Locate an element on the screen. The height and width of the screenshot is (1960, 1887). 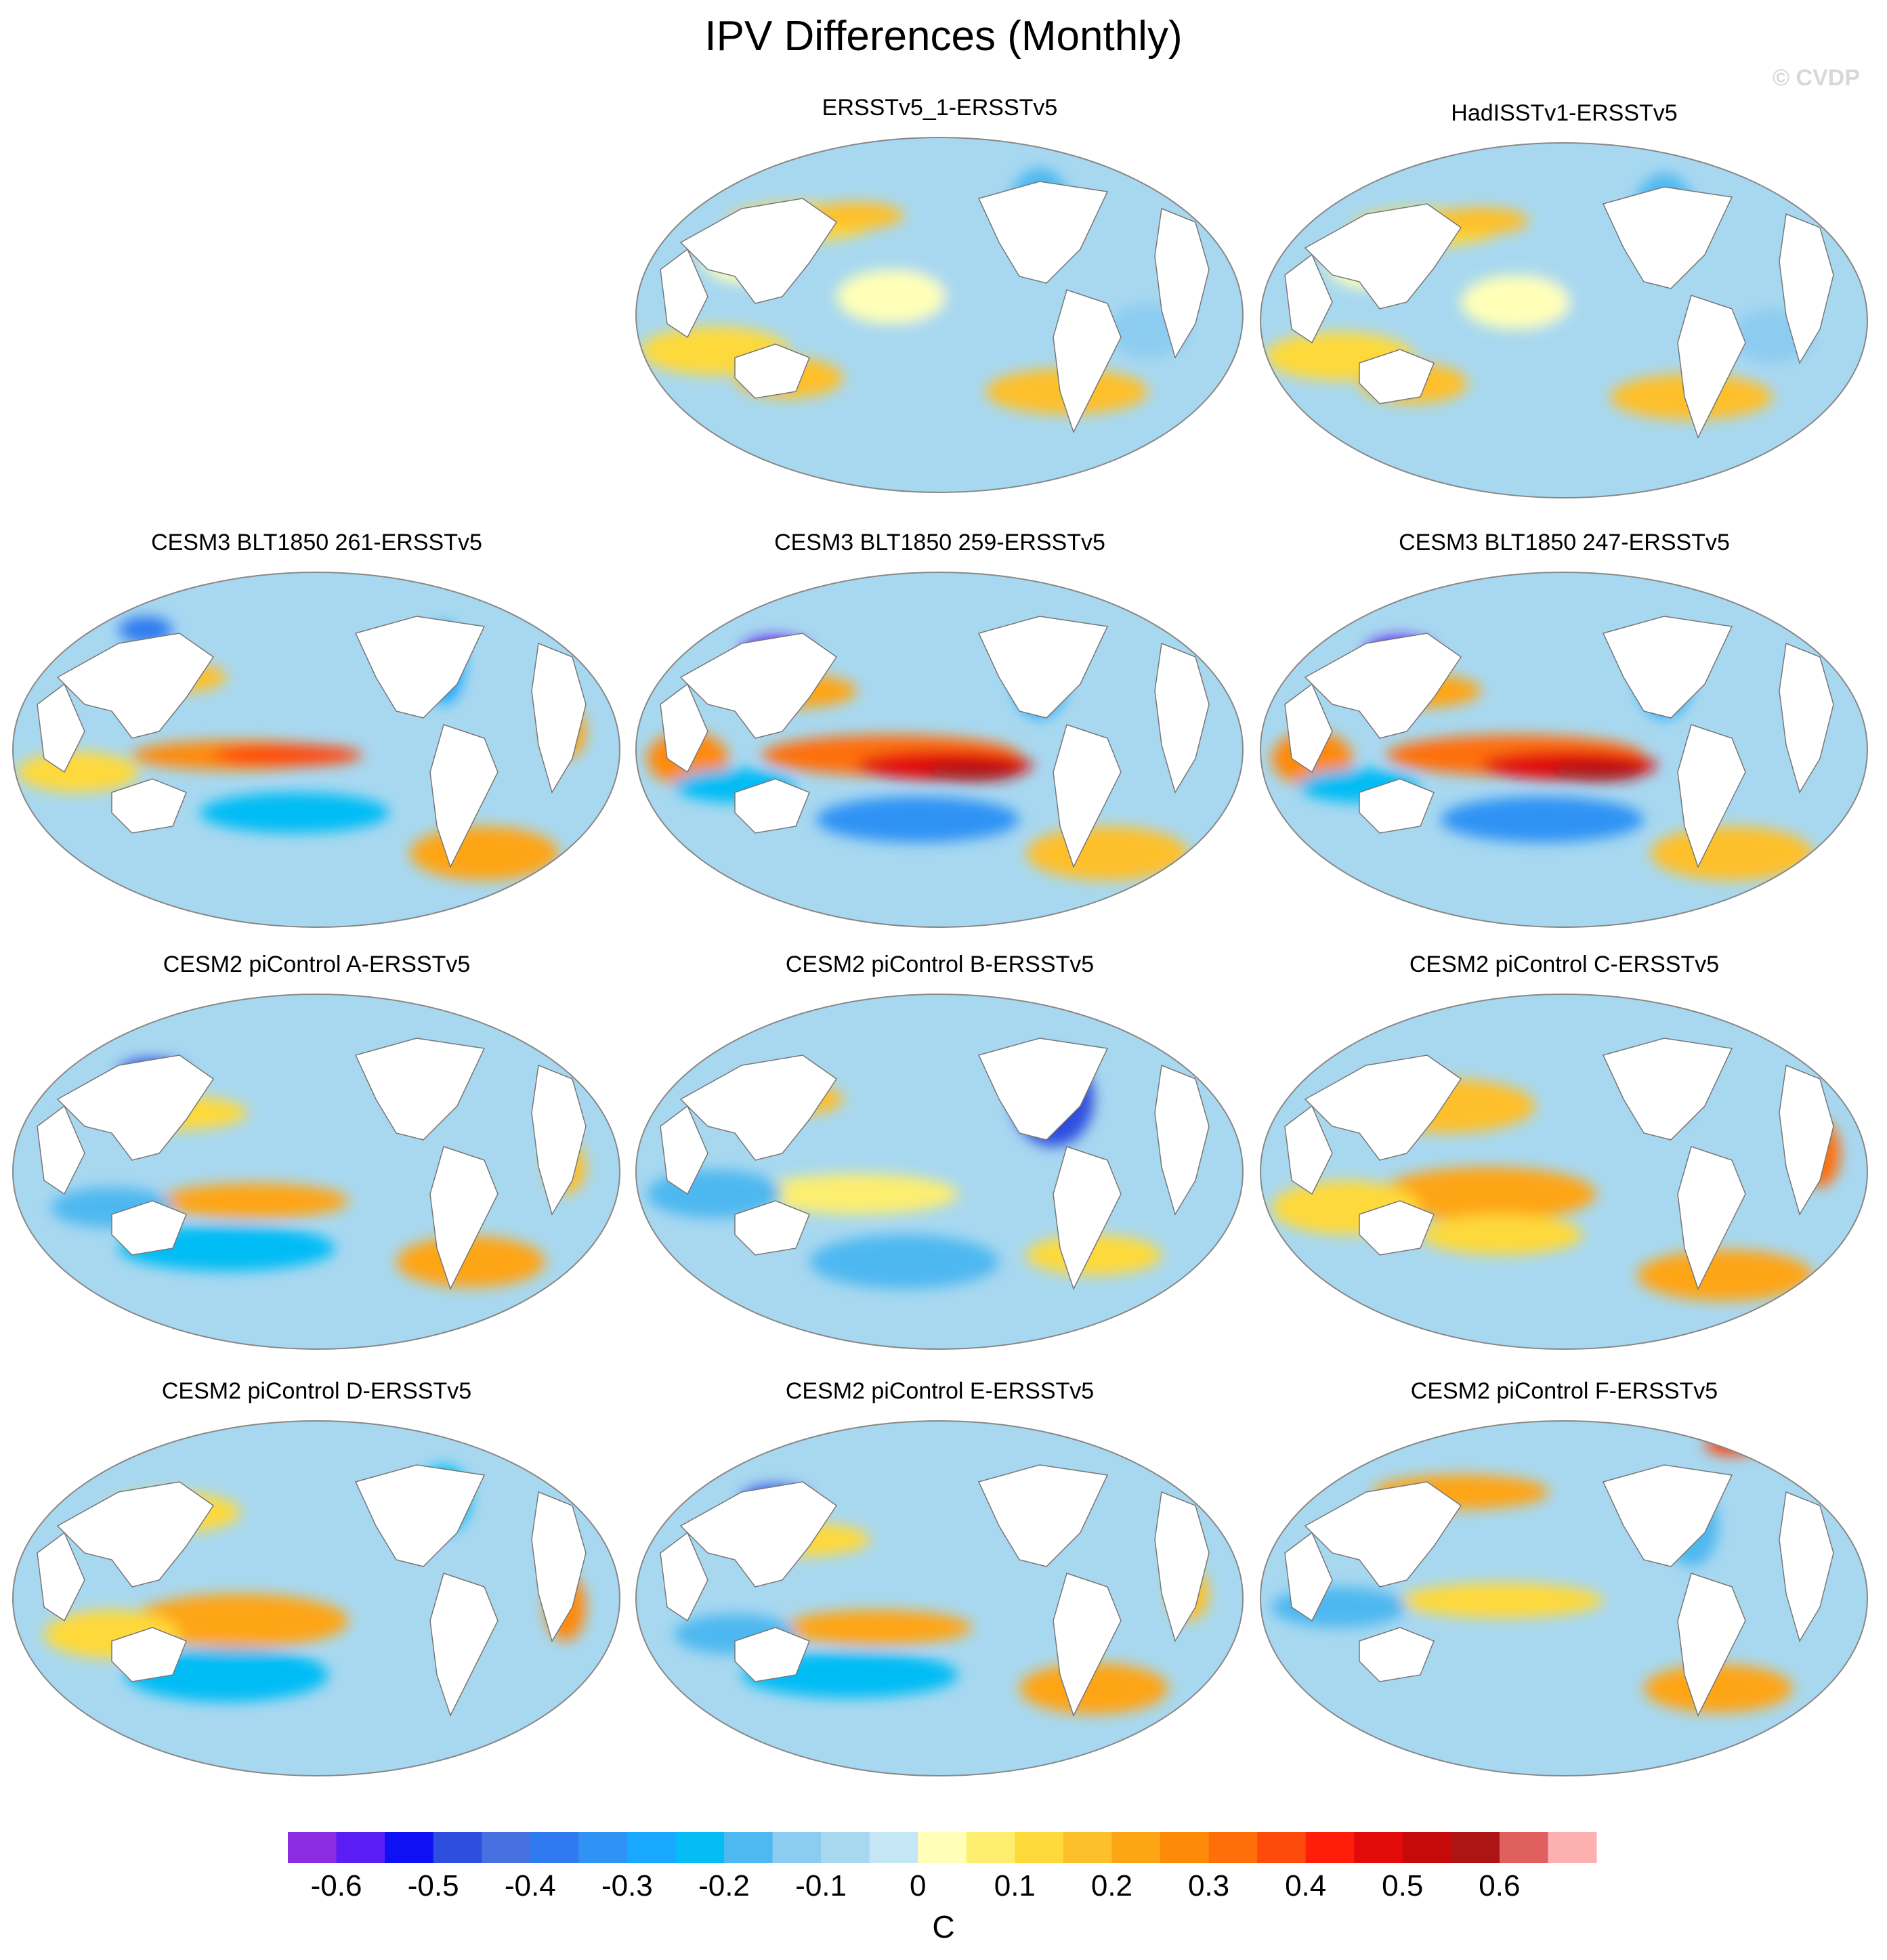
colorbar-tick-label: -0.6 is located at coordinates (336, 1885).